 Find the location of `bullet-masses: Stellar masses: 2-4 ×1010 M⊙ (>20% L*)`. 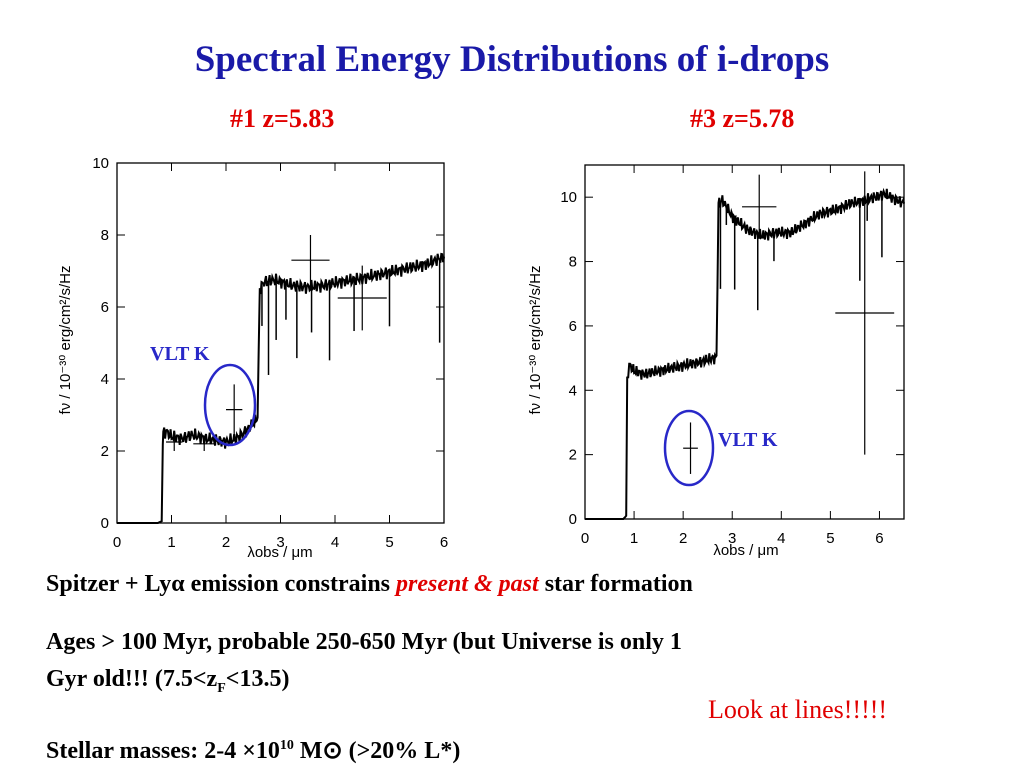

bullet-masses: Stellar masses: 2-4 ×1010 M⊙ (>20% L*) is located at coordinates (253, 751).